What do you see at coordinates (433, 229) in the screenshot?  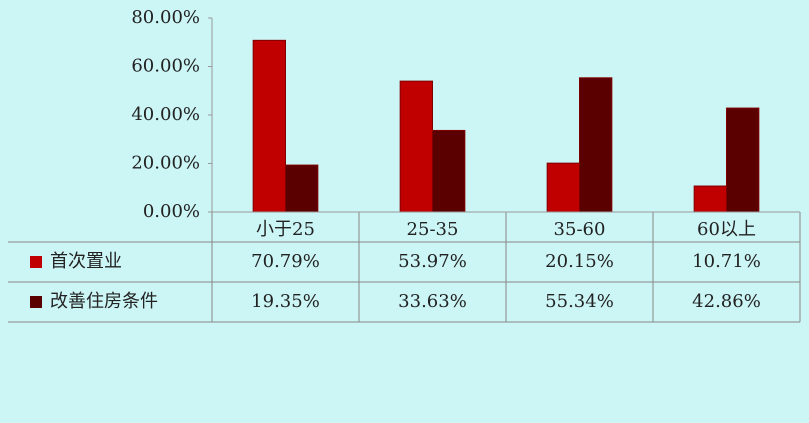 I see `x-tick-label: 25-35` at bounding box center [433, 229].